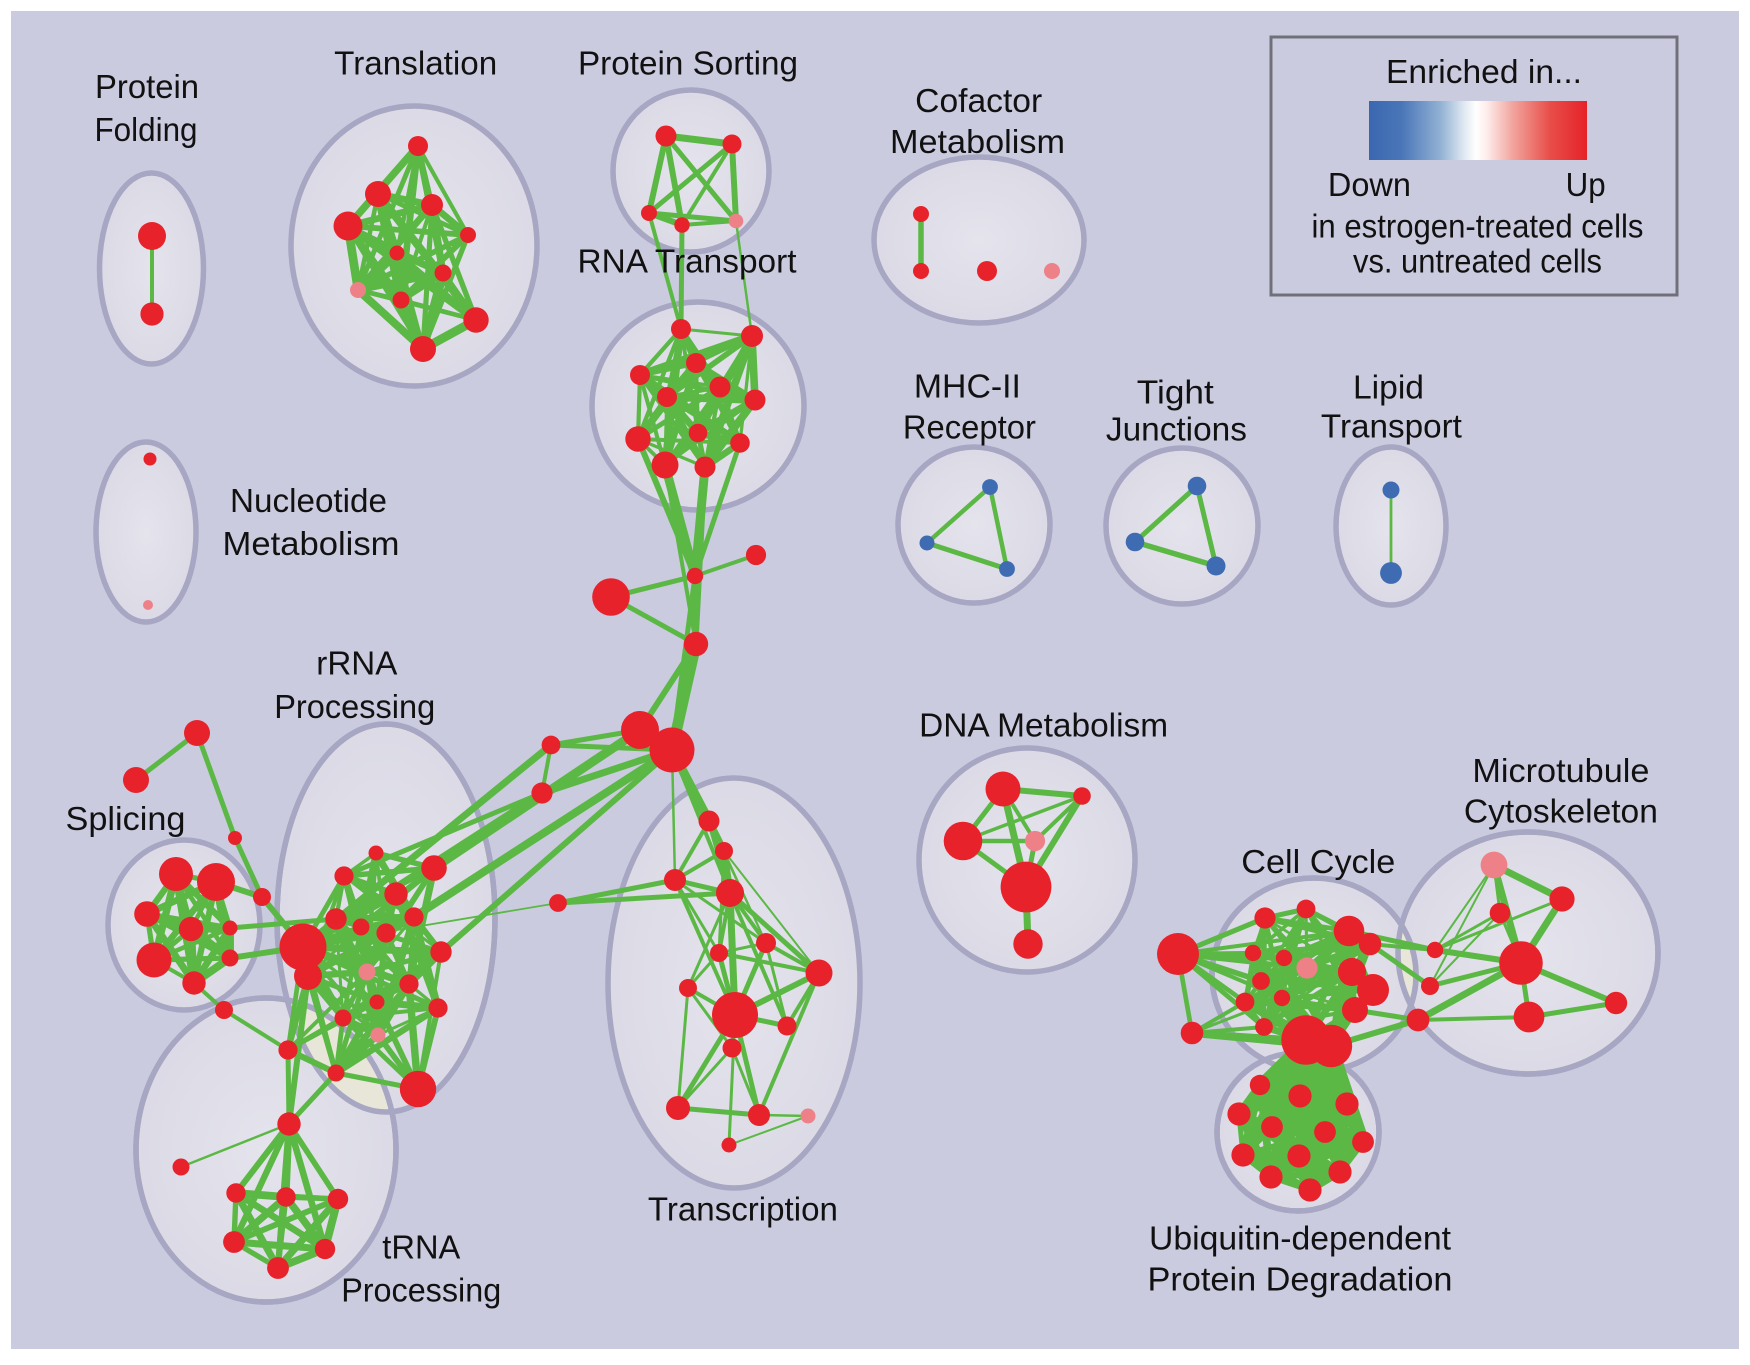 The image size is (1750, 1365). I want to click on svg-text: Tight, so click(1175, 392).